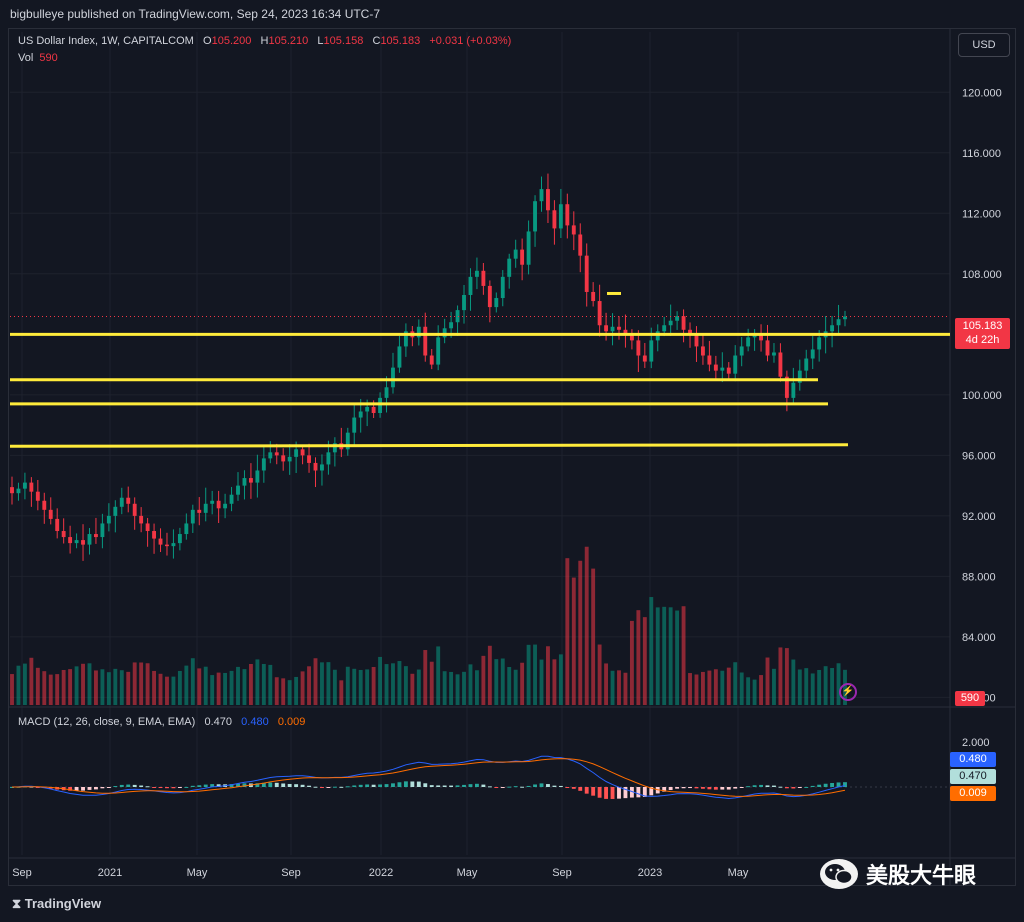 This screenshot has height=922, width=1024. Describe the element at coordinates (320, 41) in the screenshot. I see `low-label: L` at that location.